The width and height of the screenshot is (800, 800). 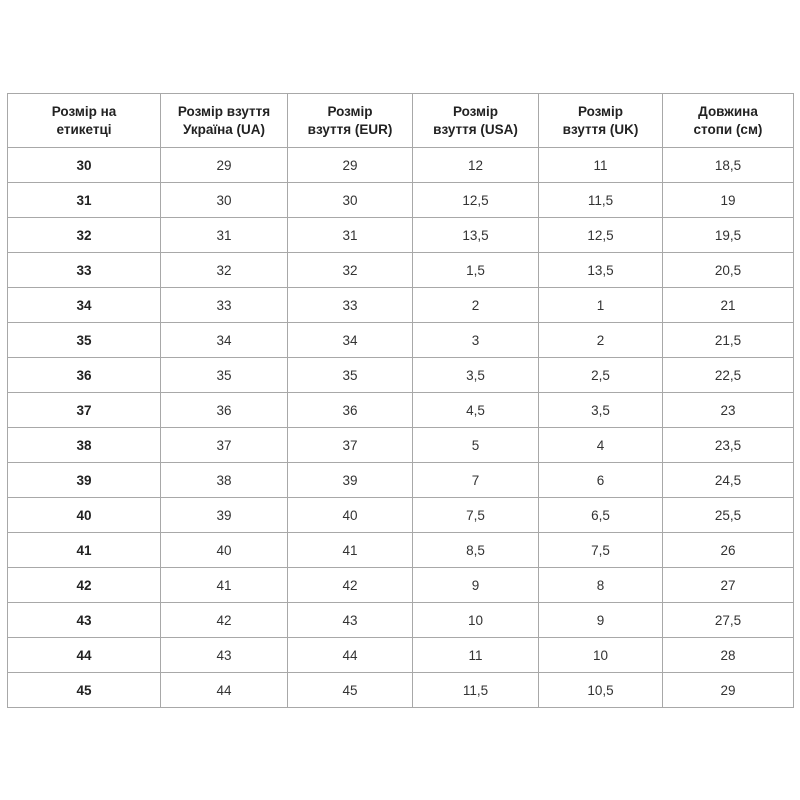 What do you see at coordinates (728, 515) in the screenshot?
I see `size-cell: 25,5` at bounding box center [728, 515].